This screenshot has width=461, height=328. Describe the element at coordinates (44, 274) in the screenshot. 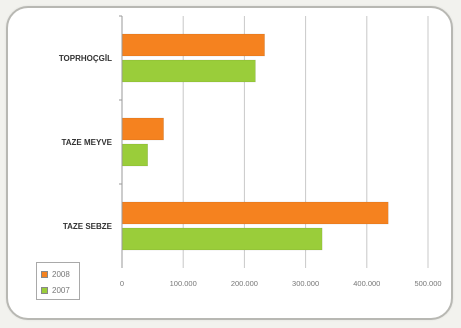

I see `legend-swatch-2008` at that location.